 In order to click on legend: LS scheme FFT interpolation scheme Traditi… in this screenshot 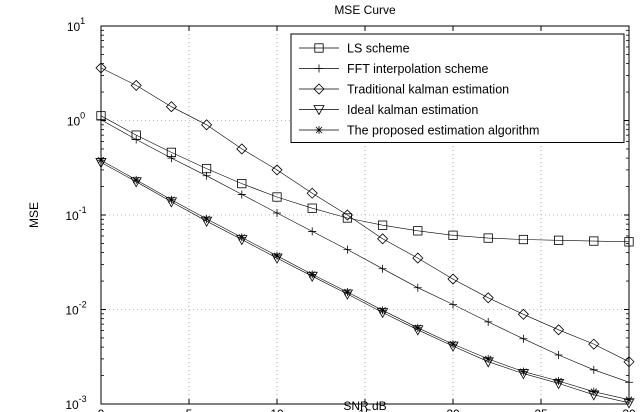, I will do `click(457, 88)`.